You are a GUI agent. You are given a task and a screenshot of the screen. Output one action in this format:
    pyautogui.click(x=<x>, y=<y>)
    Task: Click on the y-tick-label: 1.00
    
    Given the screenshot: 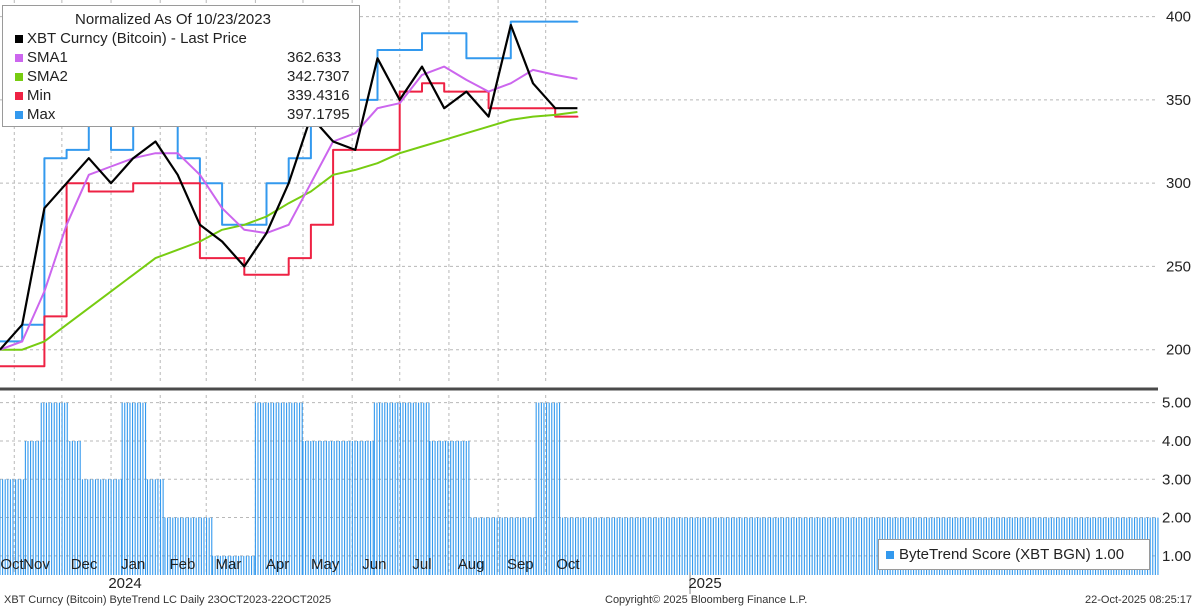 What is the action you would take?
    pyautogui.click(x=1176, y=556)
    